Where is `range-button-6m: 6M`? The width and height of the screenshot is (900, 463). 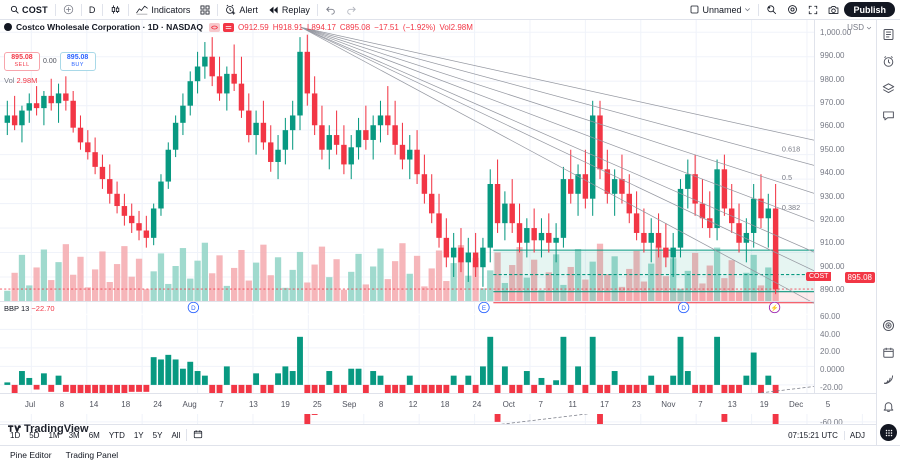
range-button-6m: 6M is located at coordinates (94, 435).